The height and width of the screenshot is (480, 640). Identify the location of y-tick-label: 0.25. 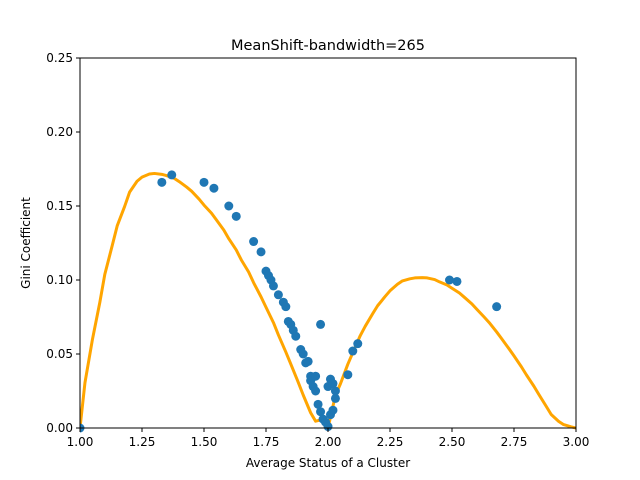
(59, 58).